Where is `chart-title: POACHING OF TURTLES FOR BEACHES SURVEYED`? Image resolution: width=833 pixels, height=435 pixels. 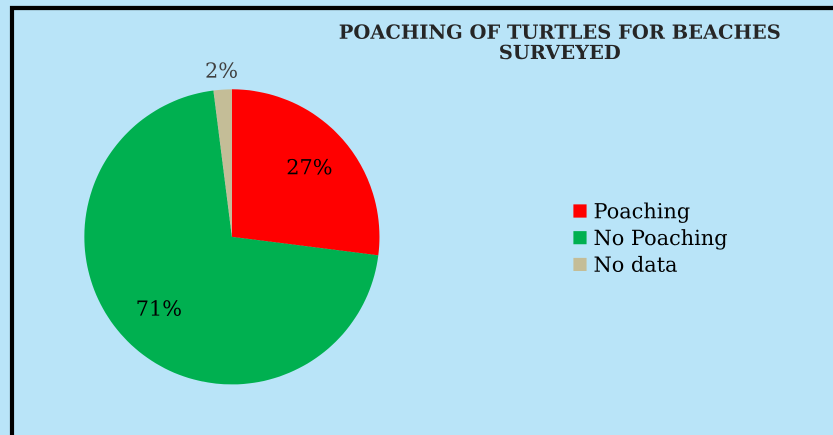 chart-title: POACHING OF TURTLES FOR BEACHES SURVEYED is located at coordinates (560, 42).